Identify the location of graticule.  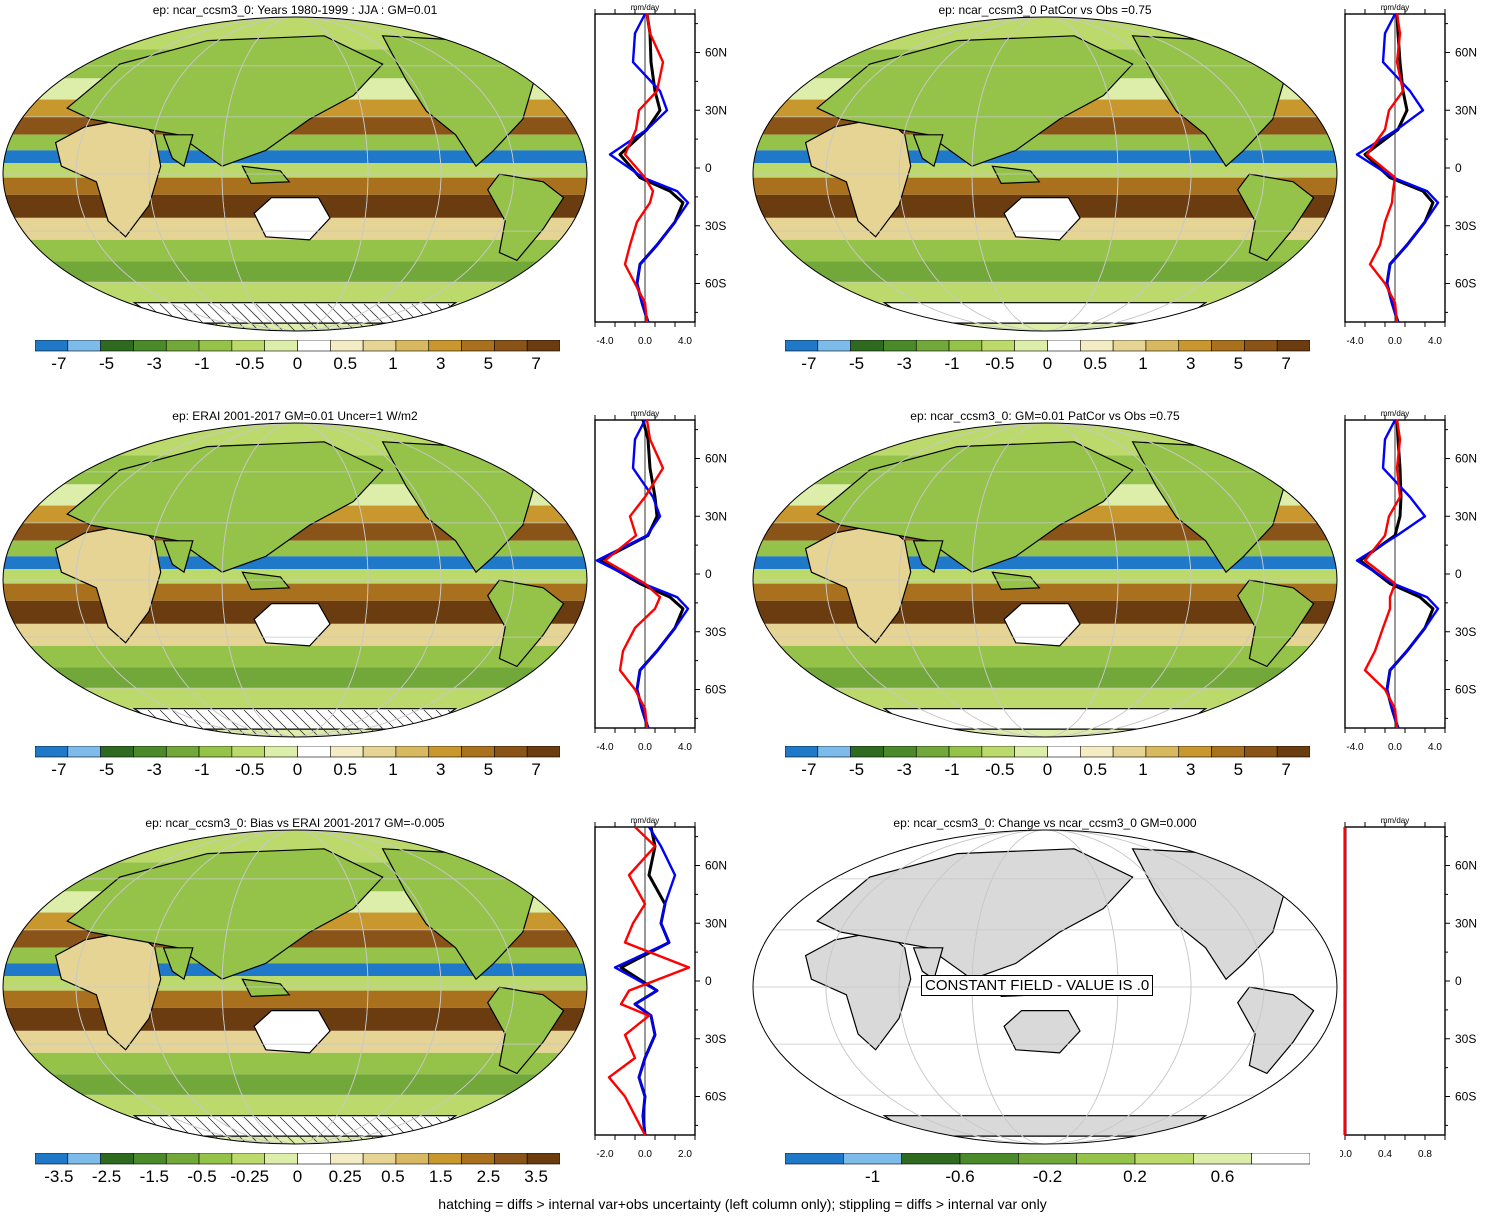
(1045, 987).